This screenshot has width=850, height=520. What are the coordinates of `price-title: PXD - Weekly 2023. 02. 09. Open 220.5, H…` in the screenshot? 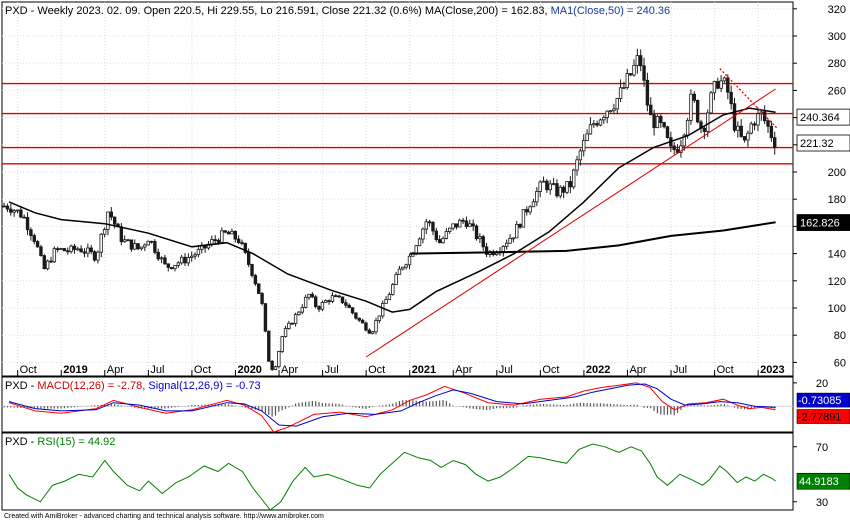 It's located at (337, 11).